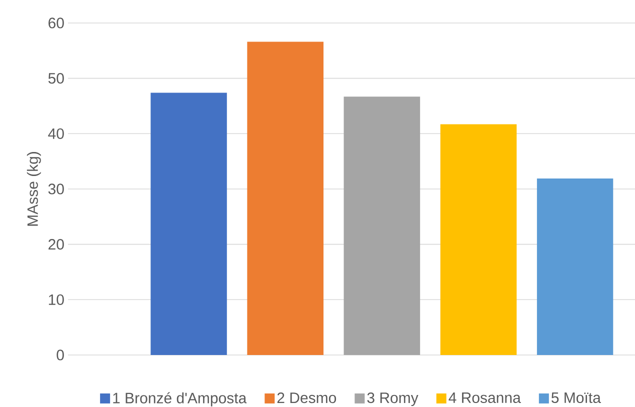  Describe the element at coordinates (576, 398) in the screenshot. I see `legend-label: 5 Moïta` at that location.